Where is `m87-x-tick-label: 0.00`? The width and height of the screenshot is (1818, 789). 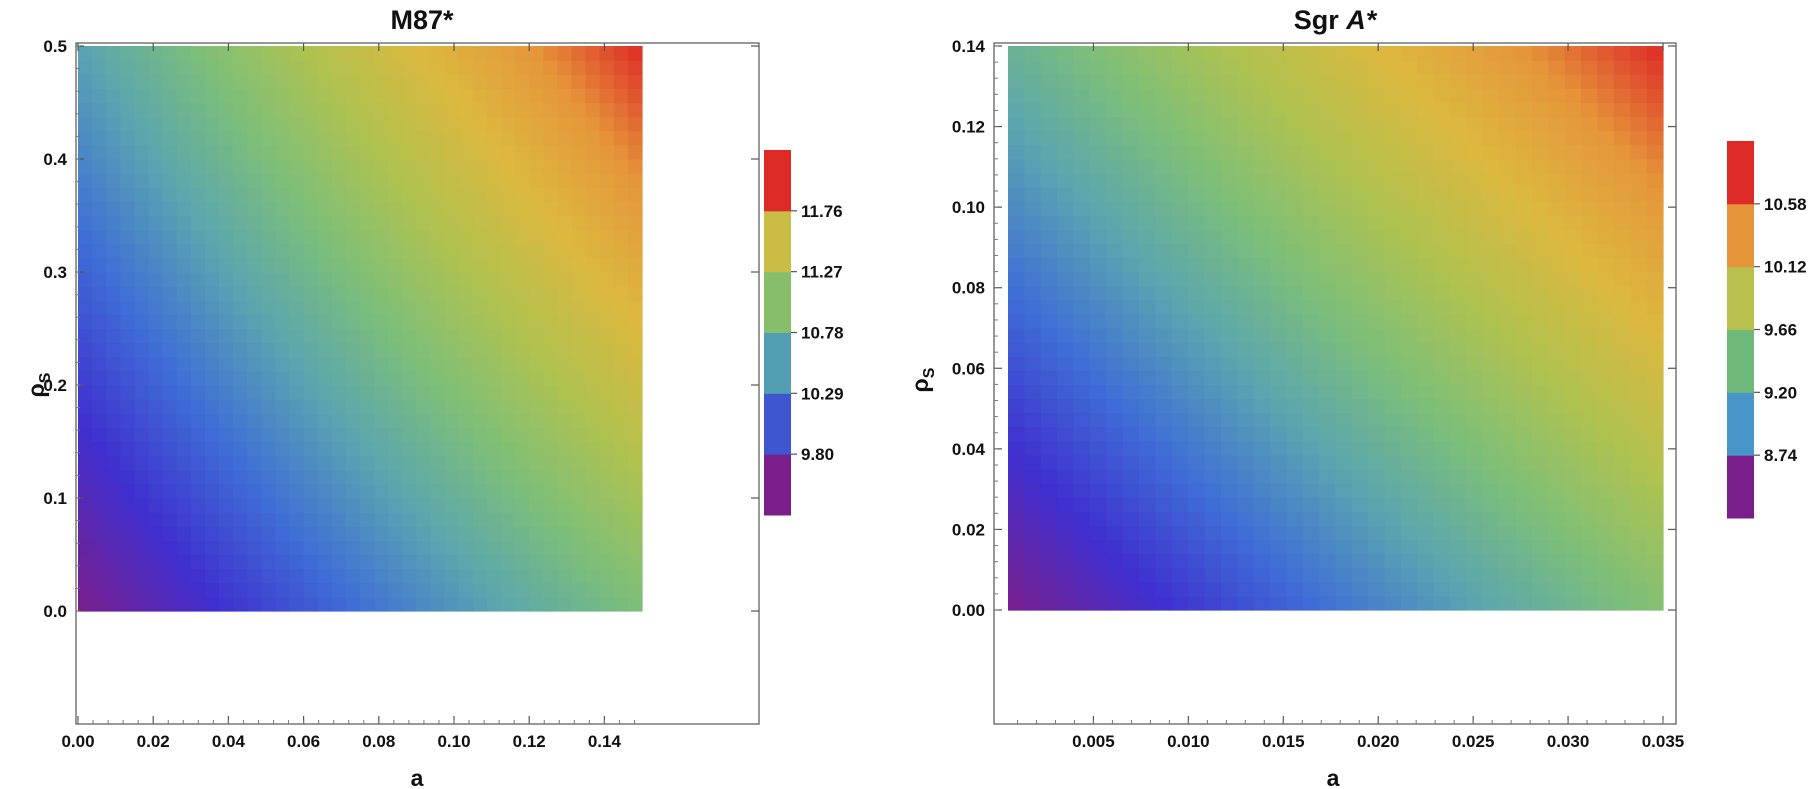
m87-x-tick-label: 0.00 is located at coordinates (77, 741).